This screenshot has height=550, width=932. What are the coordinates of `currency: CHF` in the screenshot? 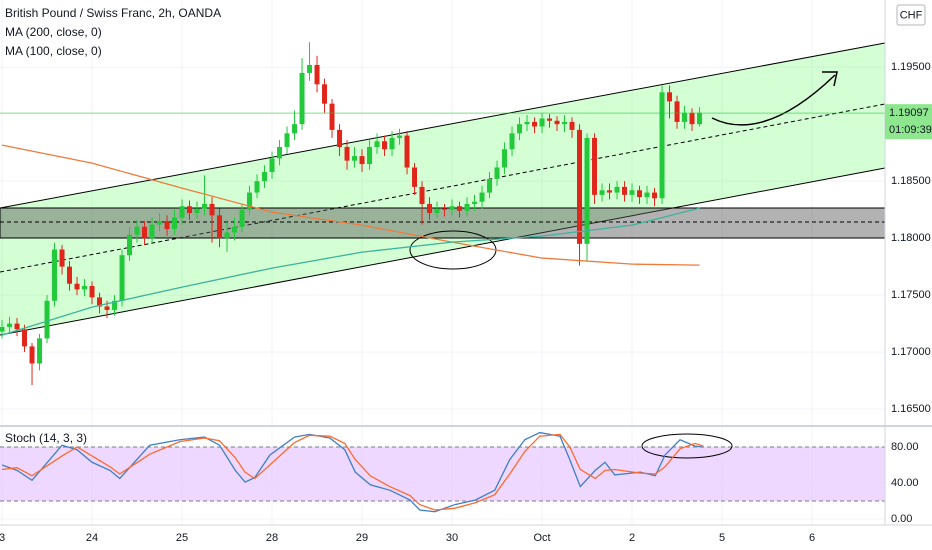 It's located at (911, 15).